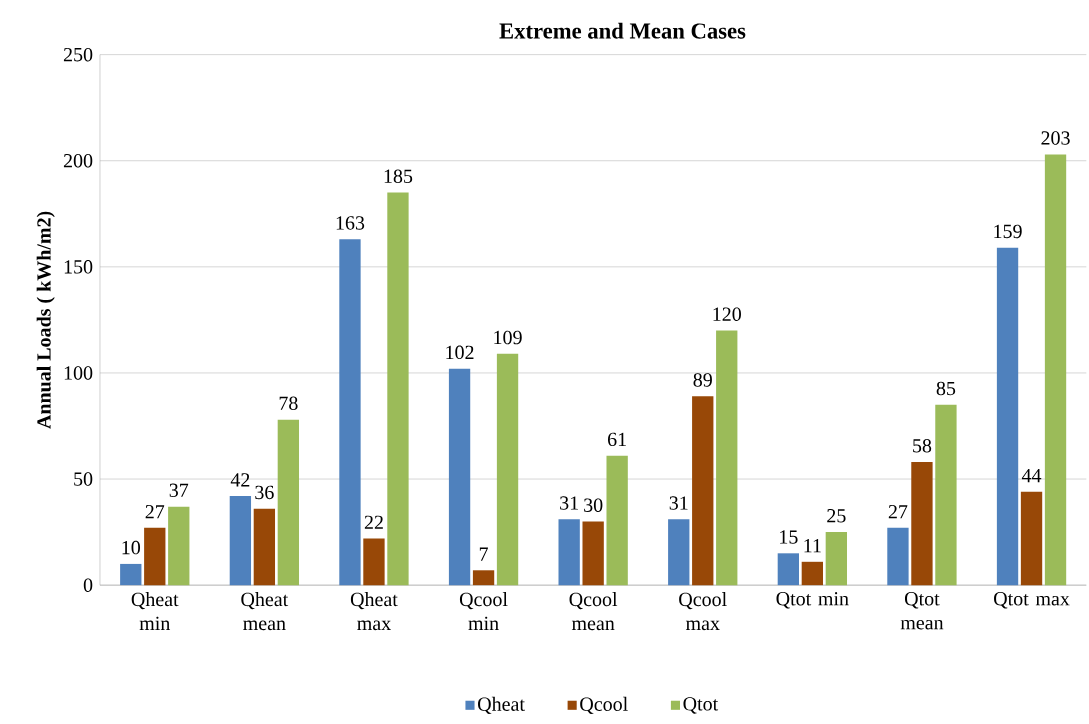 Image resolution: width=1089 pixels, height=724 pixels. I want to click on data-label: 22, so click(373, 522).